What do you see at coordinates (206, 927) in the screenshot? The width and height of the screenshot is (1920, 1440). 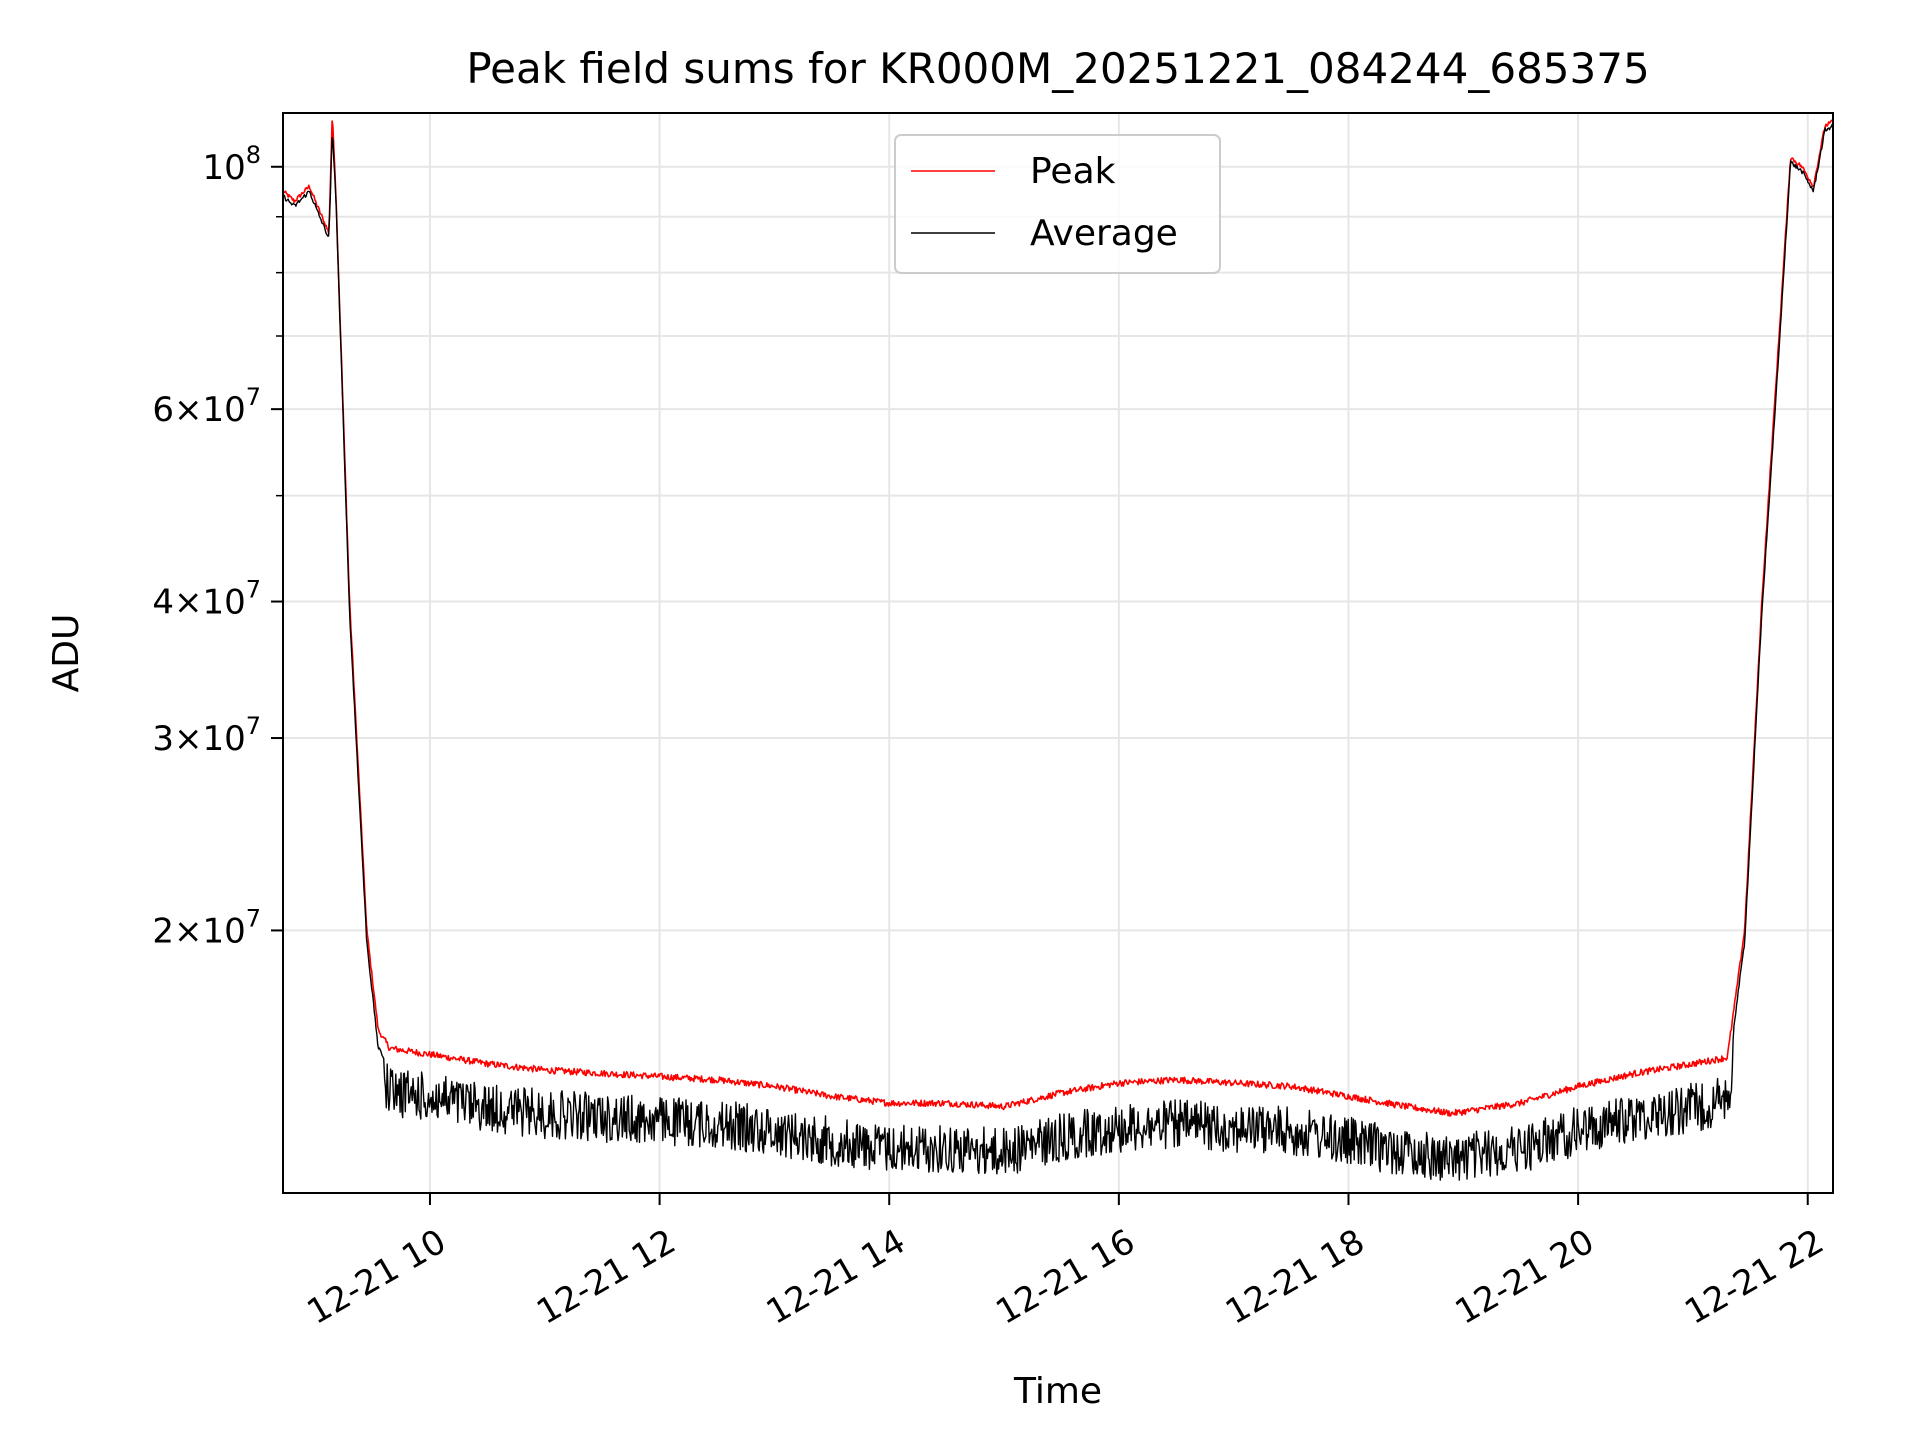 I see `y-tick-label: 2×107` at bounding box center [206, 927].